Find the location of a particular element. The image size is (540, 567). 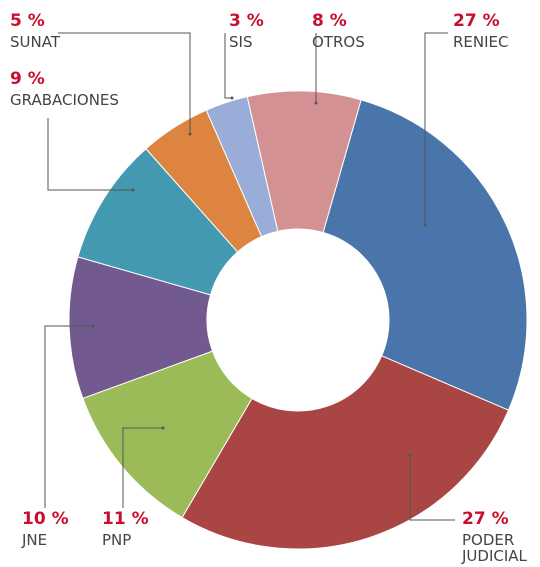

label: 10 % JNE is located at coordinates (45, 529).